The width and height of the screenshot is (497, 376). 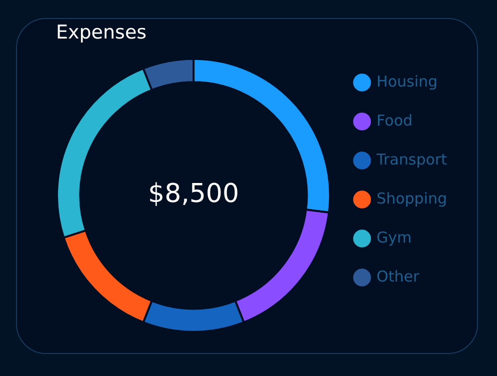 I want to click on legend-label: Other, so click(x=398, y=276).